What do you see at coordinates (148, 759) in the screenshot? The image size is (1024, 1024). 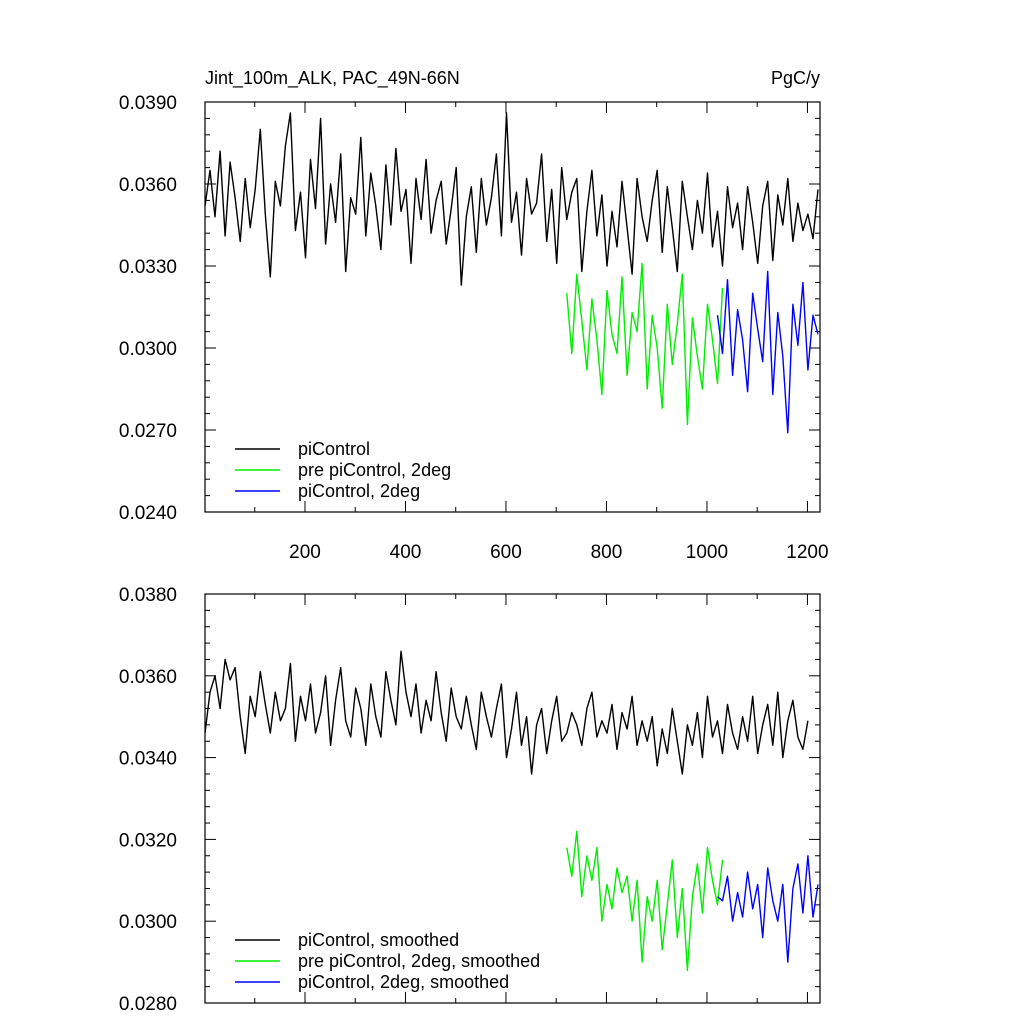 I see `y-tick-label: 0.0340` at bounding box center [148, 759].